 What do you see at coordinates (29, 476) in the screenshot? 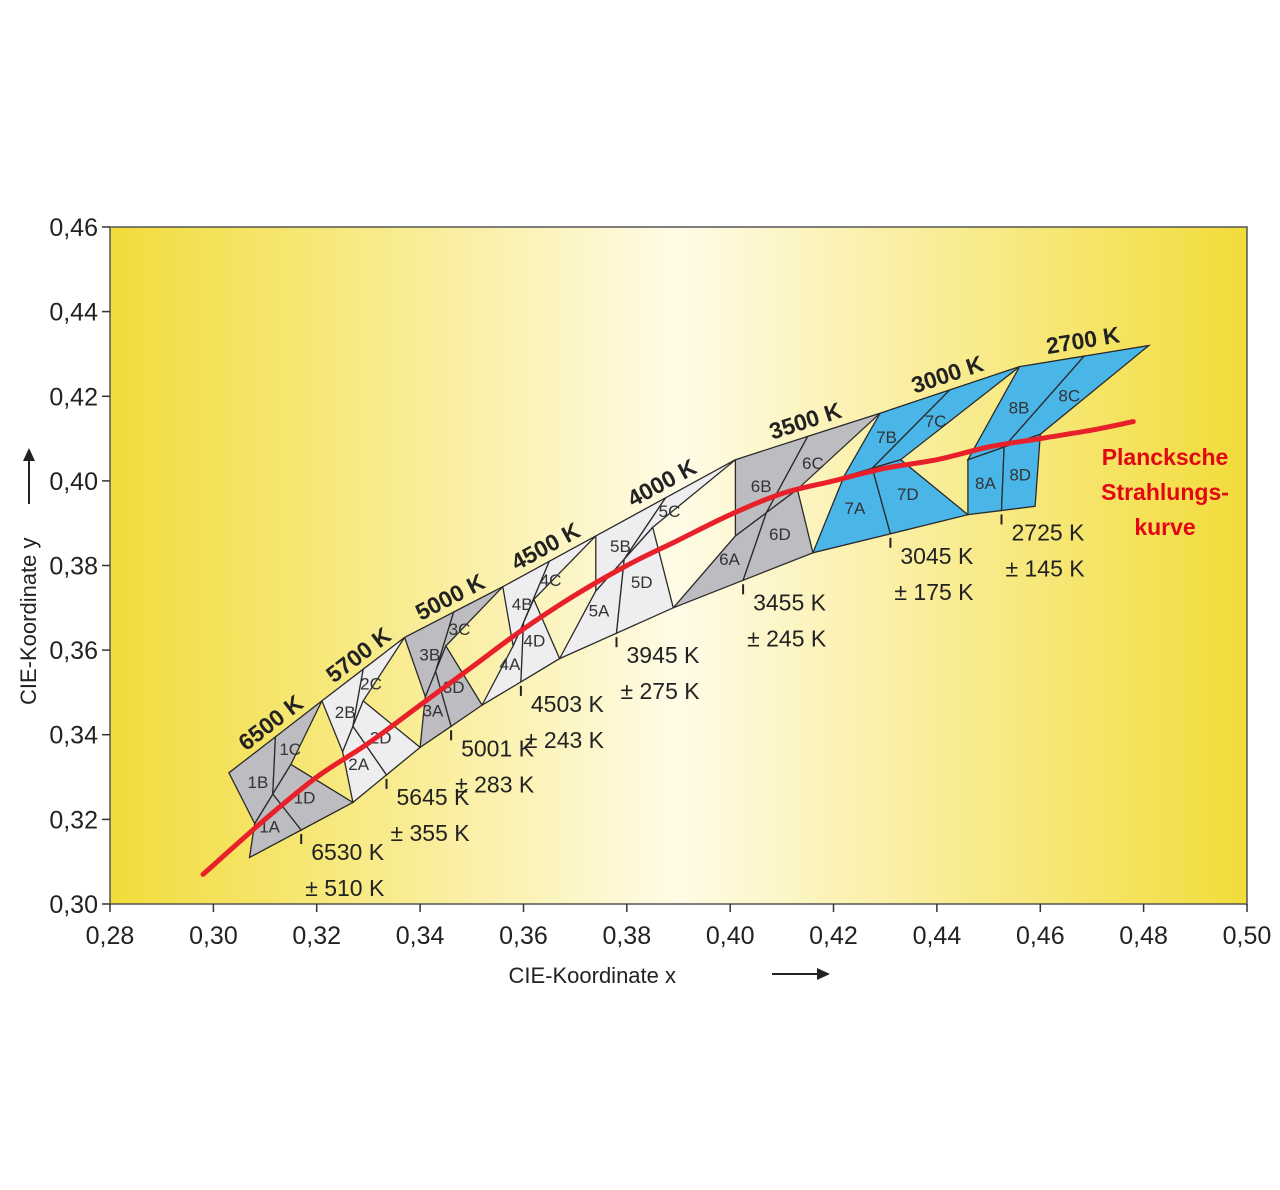
I see `y-axis-arrow` at bounding box center [29, 476].